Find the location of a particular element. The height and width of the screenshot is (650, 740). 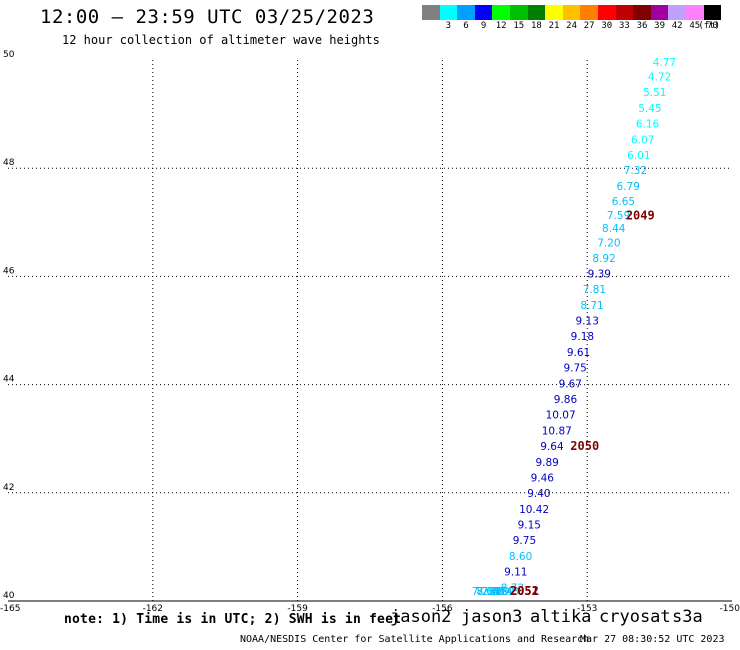

wave-height-label: 8.44 is located at coordinates (614, 229).